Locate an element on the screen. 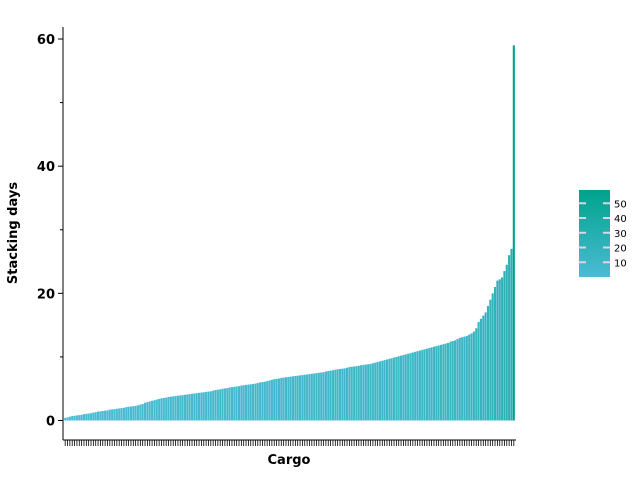 Image resolution: width=640 pixels, height=480 pixels. y-axis-title: Stacking days is located at coordinates (13, 233).